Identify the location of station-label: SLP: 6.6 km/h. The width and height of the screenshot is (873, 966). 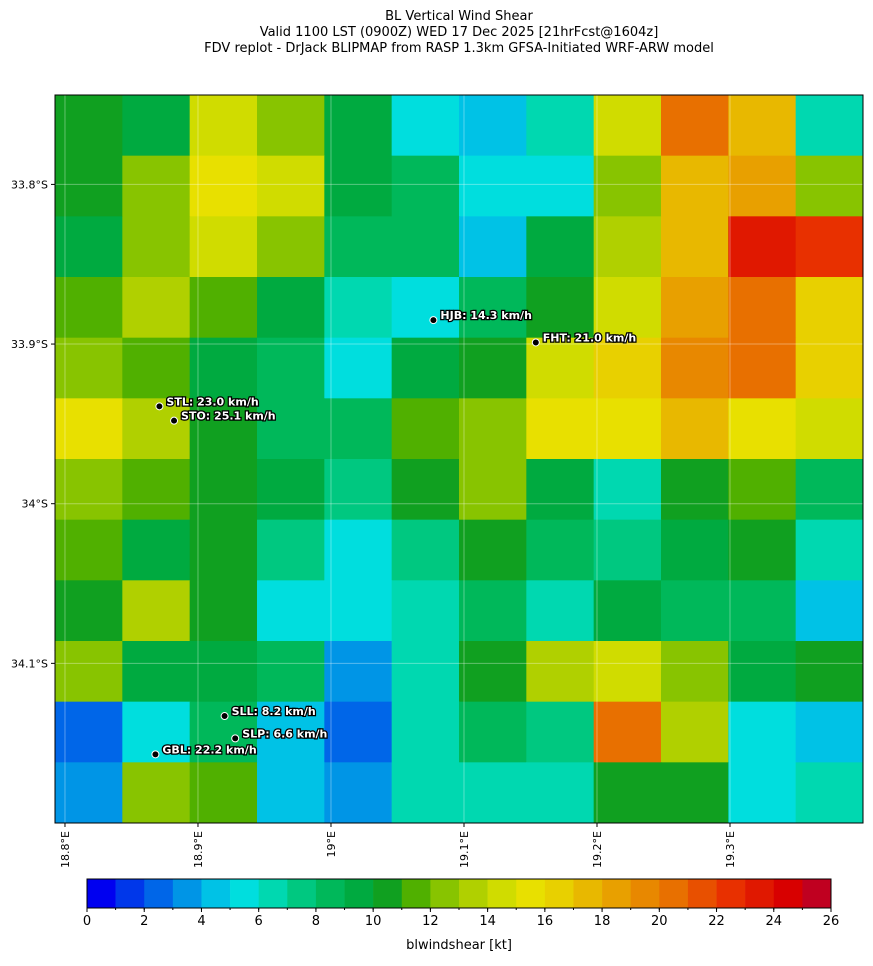
(284, 733).